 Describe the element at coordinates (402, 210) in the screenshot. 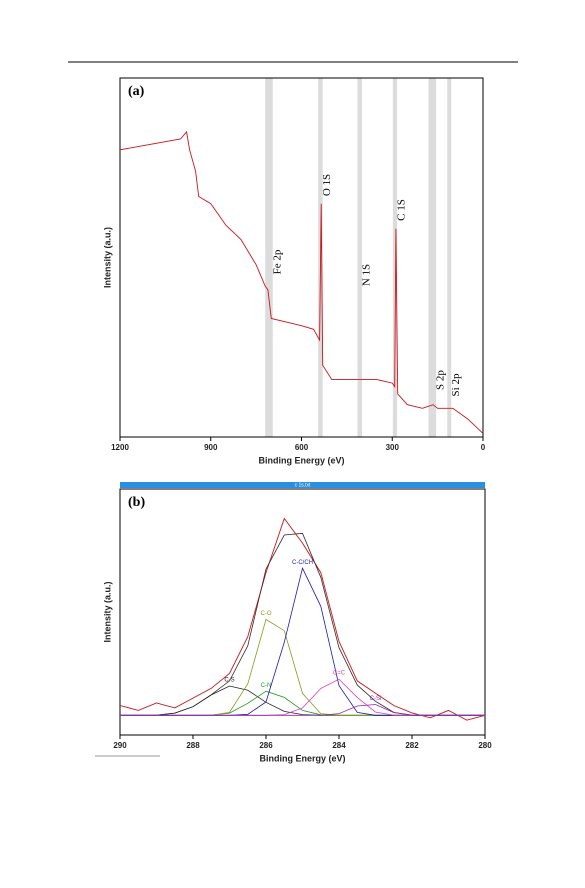

I see `peak-annotation: C 1S` at that location.